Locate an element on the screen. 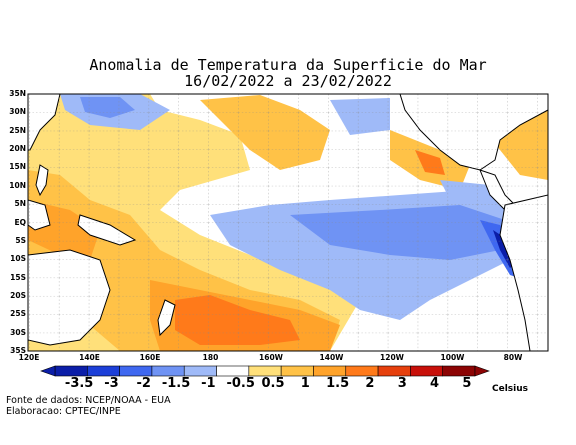  lat-label: 30S is located at coordinates (18, 332).